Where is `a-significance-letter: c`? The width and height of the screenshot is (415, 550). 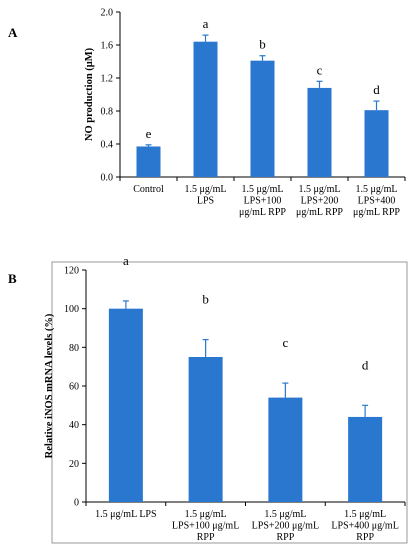
a-significance-letter: c is located at coordinates (320, 69).